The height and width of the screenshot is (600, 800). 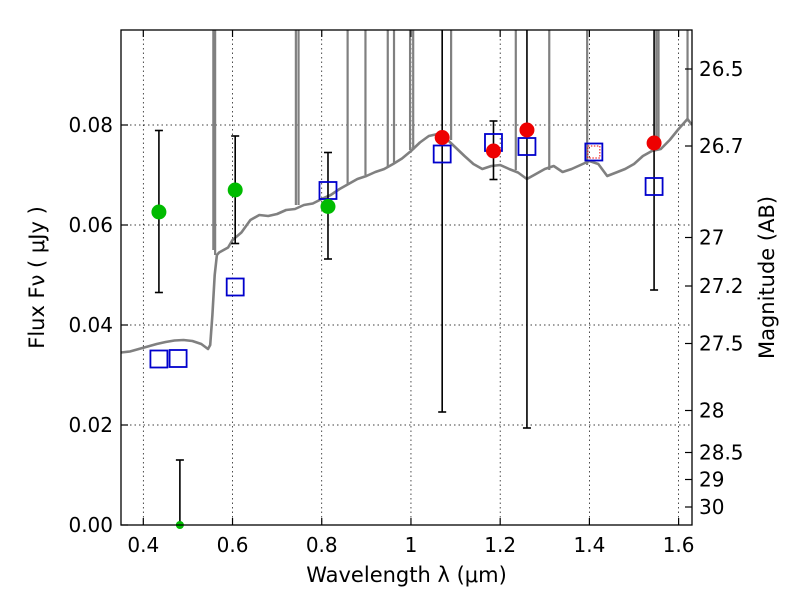 I want to click on x-tick-label-0: 0.4, so click(x=143, y=545).